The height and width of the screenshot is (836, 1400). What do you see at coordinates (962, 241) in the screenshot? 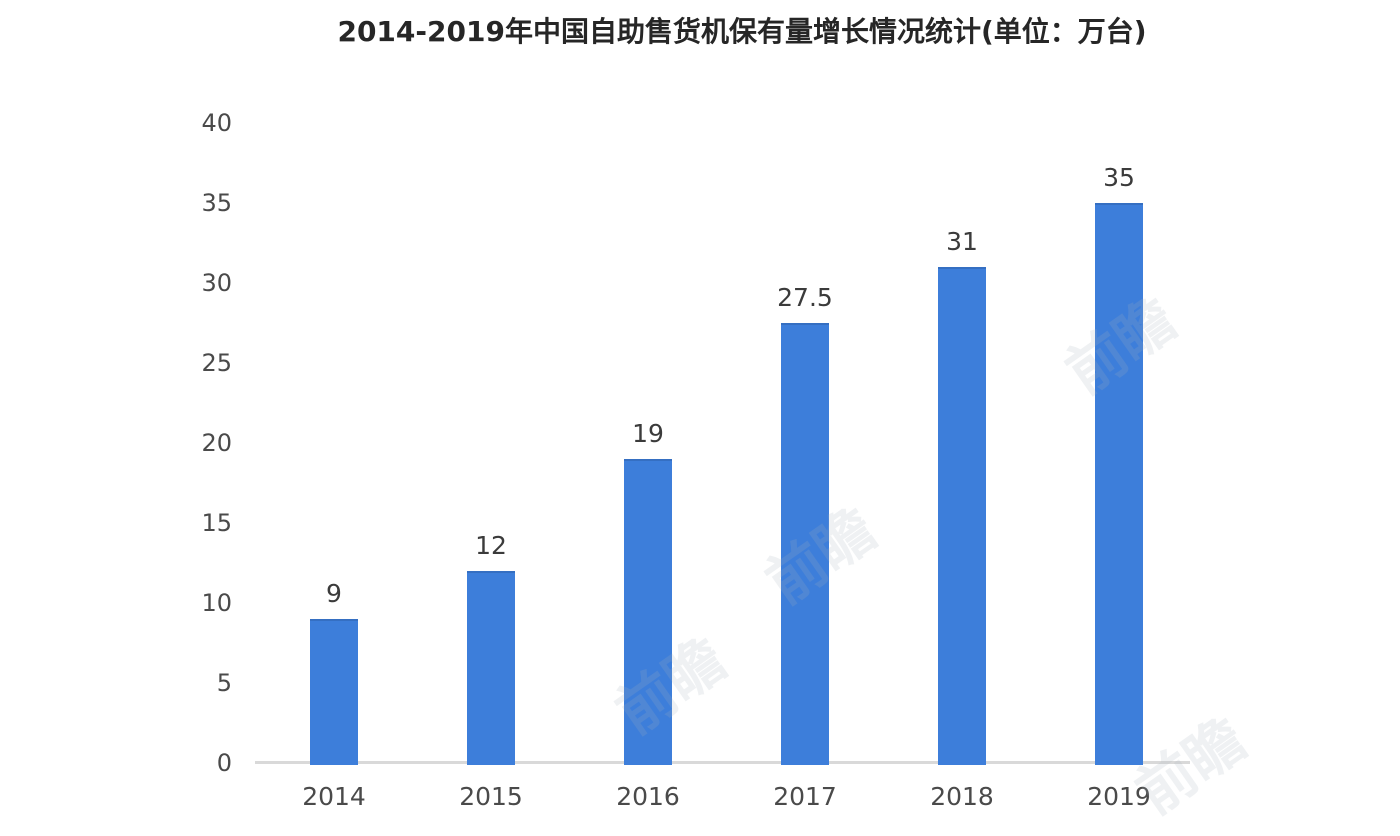
I see `value-label-2018: 31` at bounding box center [962, 241].